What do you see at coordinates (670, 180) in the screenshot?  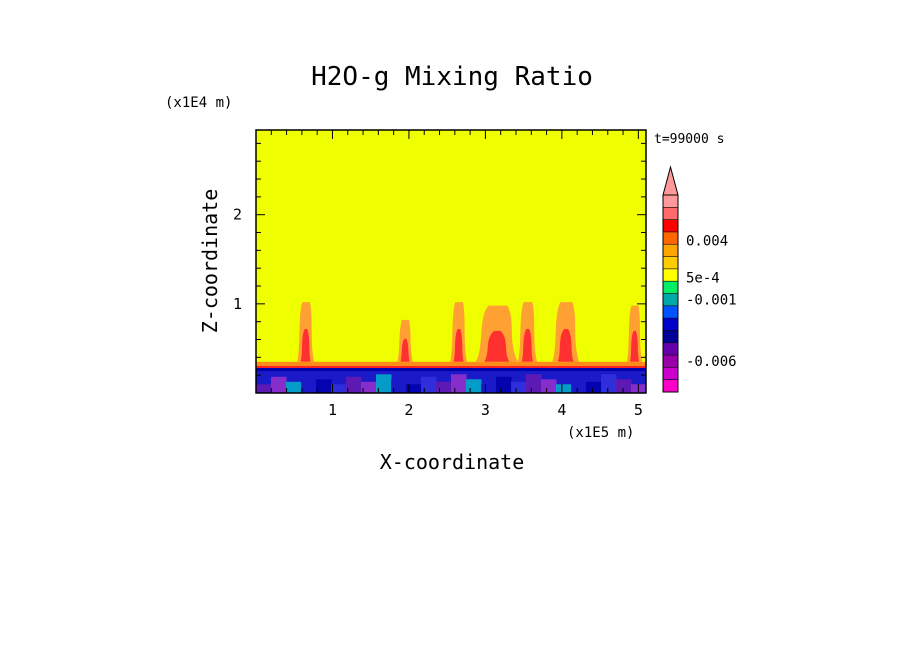 I see `colorbar-extend-arrow` at bounding box center [670, 180].